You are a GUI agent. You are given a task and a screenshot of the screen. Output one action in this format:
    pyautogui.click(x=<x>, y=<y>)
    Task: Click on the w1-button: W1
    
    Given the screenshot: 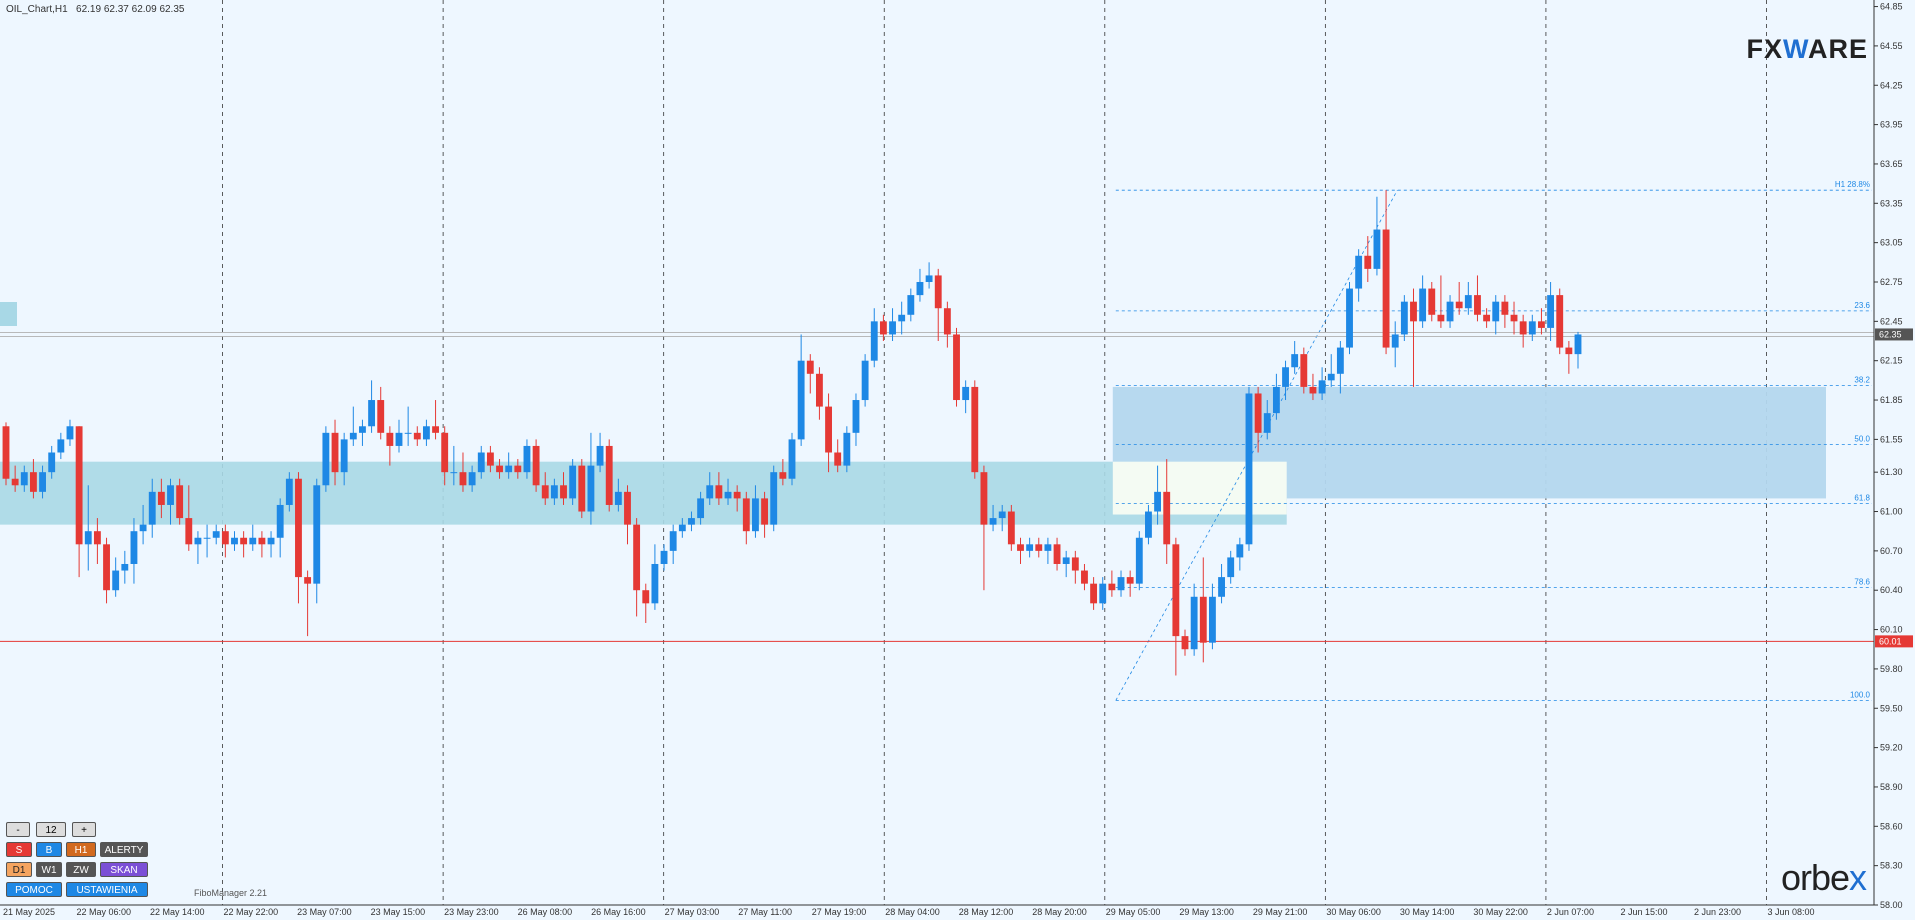 What is the action you would take?
    pyautogui.click(x=49, y=869)
    